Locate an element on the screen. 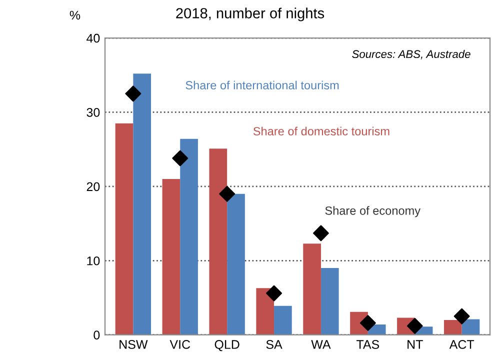 This screenshot has height=362, width=500. text: Share of international tourism is located at coordinates (262, 85).